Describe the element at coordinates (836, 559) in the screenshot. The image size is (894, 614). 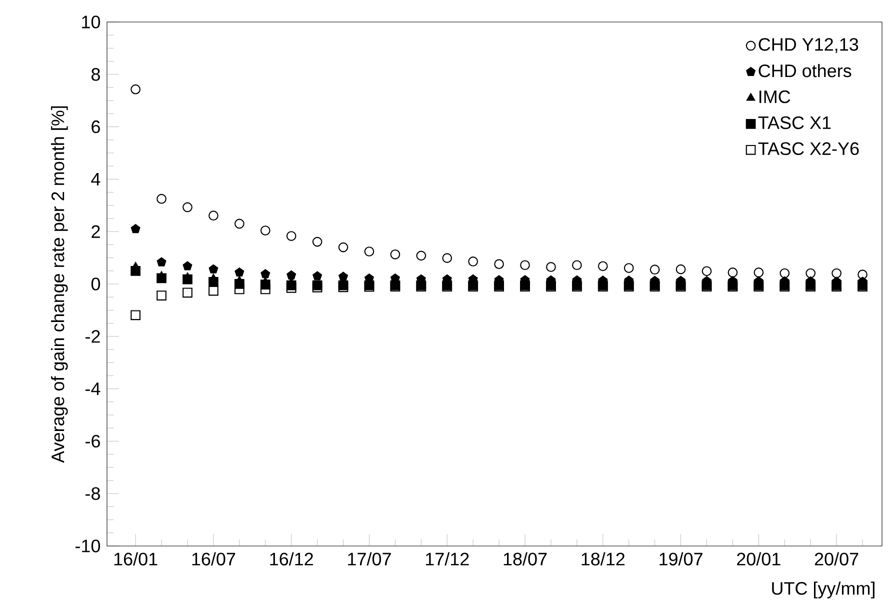
I see `x-tick-label: 20/07` at that location.